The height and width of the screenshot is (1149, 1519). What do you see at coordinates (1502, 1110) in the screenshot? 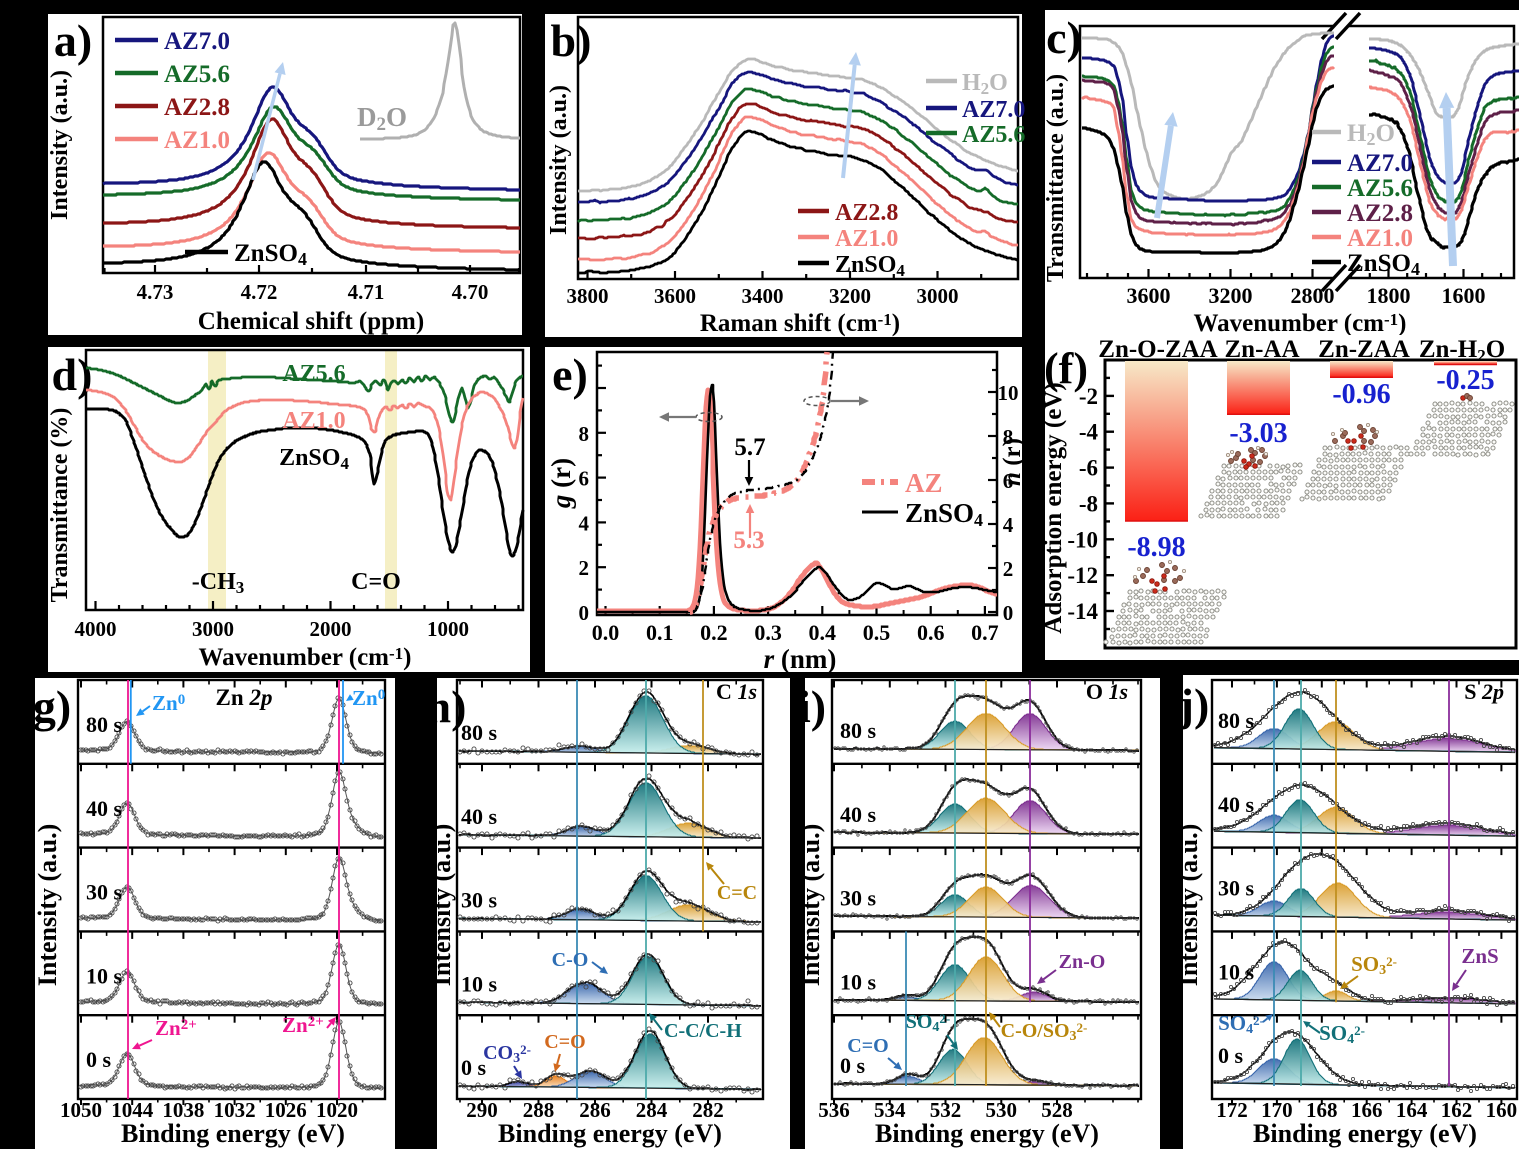
I see `svg-text: 160` at bounding box center [1502, 1110].